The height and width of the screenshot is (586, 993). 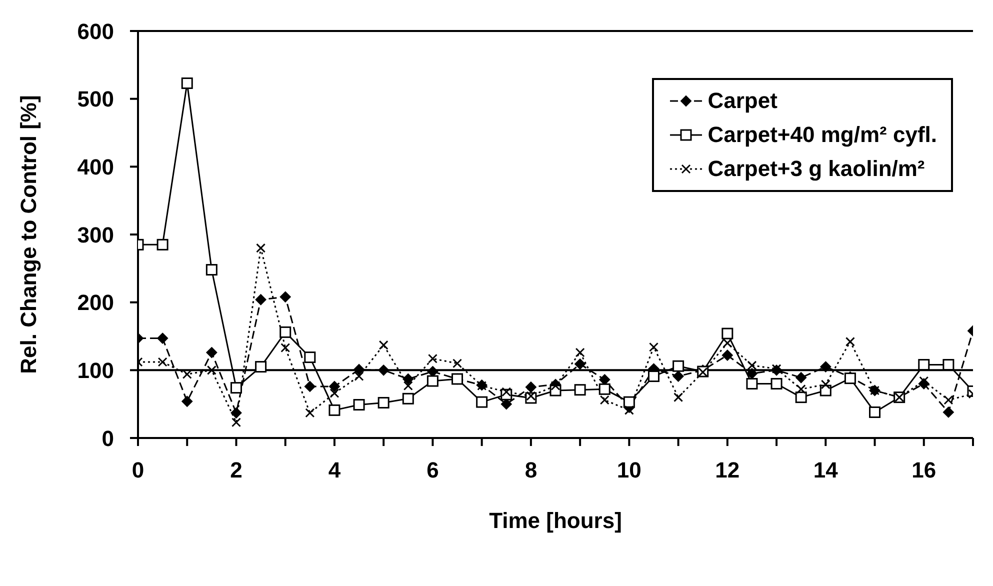 I want to click on x-tick-label: 0, so click(x=138, y=470).